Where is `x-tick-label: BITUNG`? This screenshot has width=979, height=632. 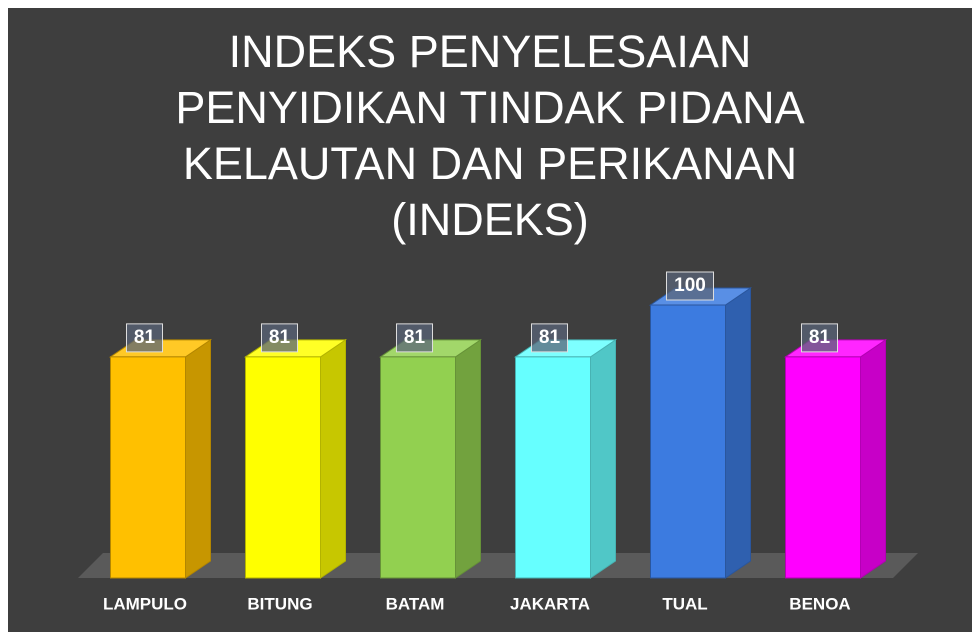
x-tick-label: BITUNG is located at coordinates (279, 603).